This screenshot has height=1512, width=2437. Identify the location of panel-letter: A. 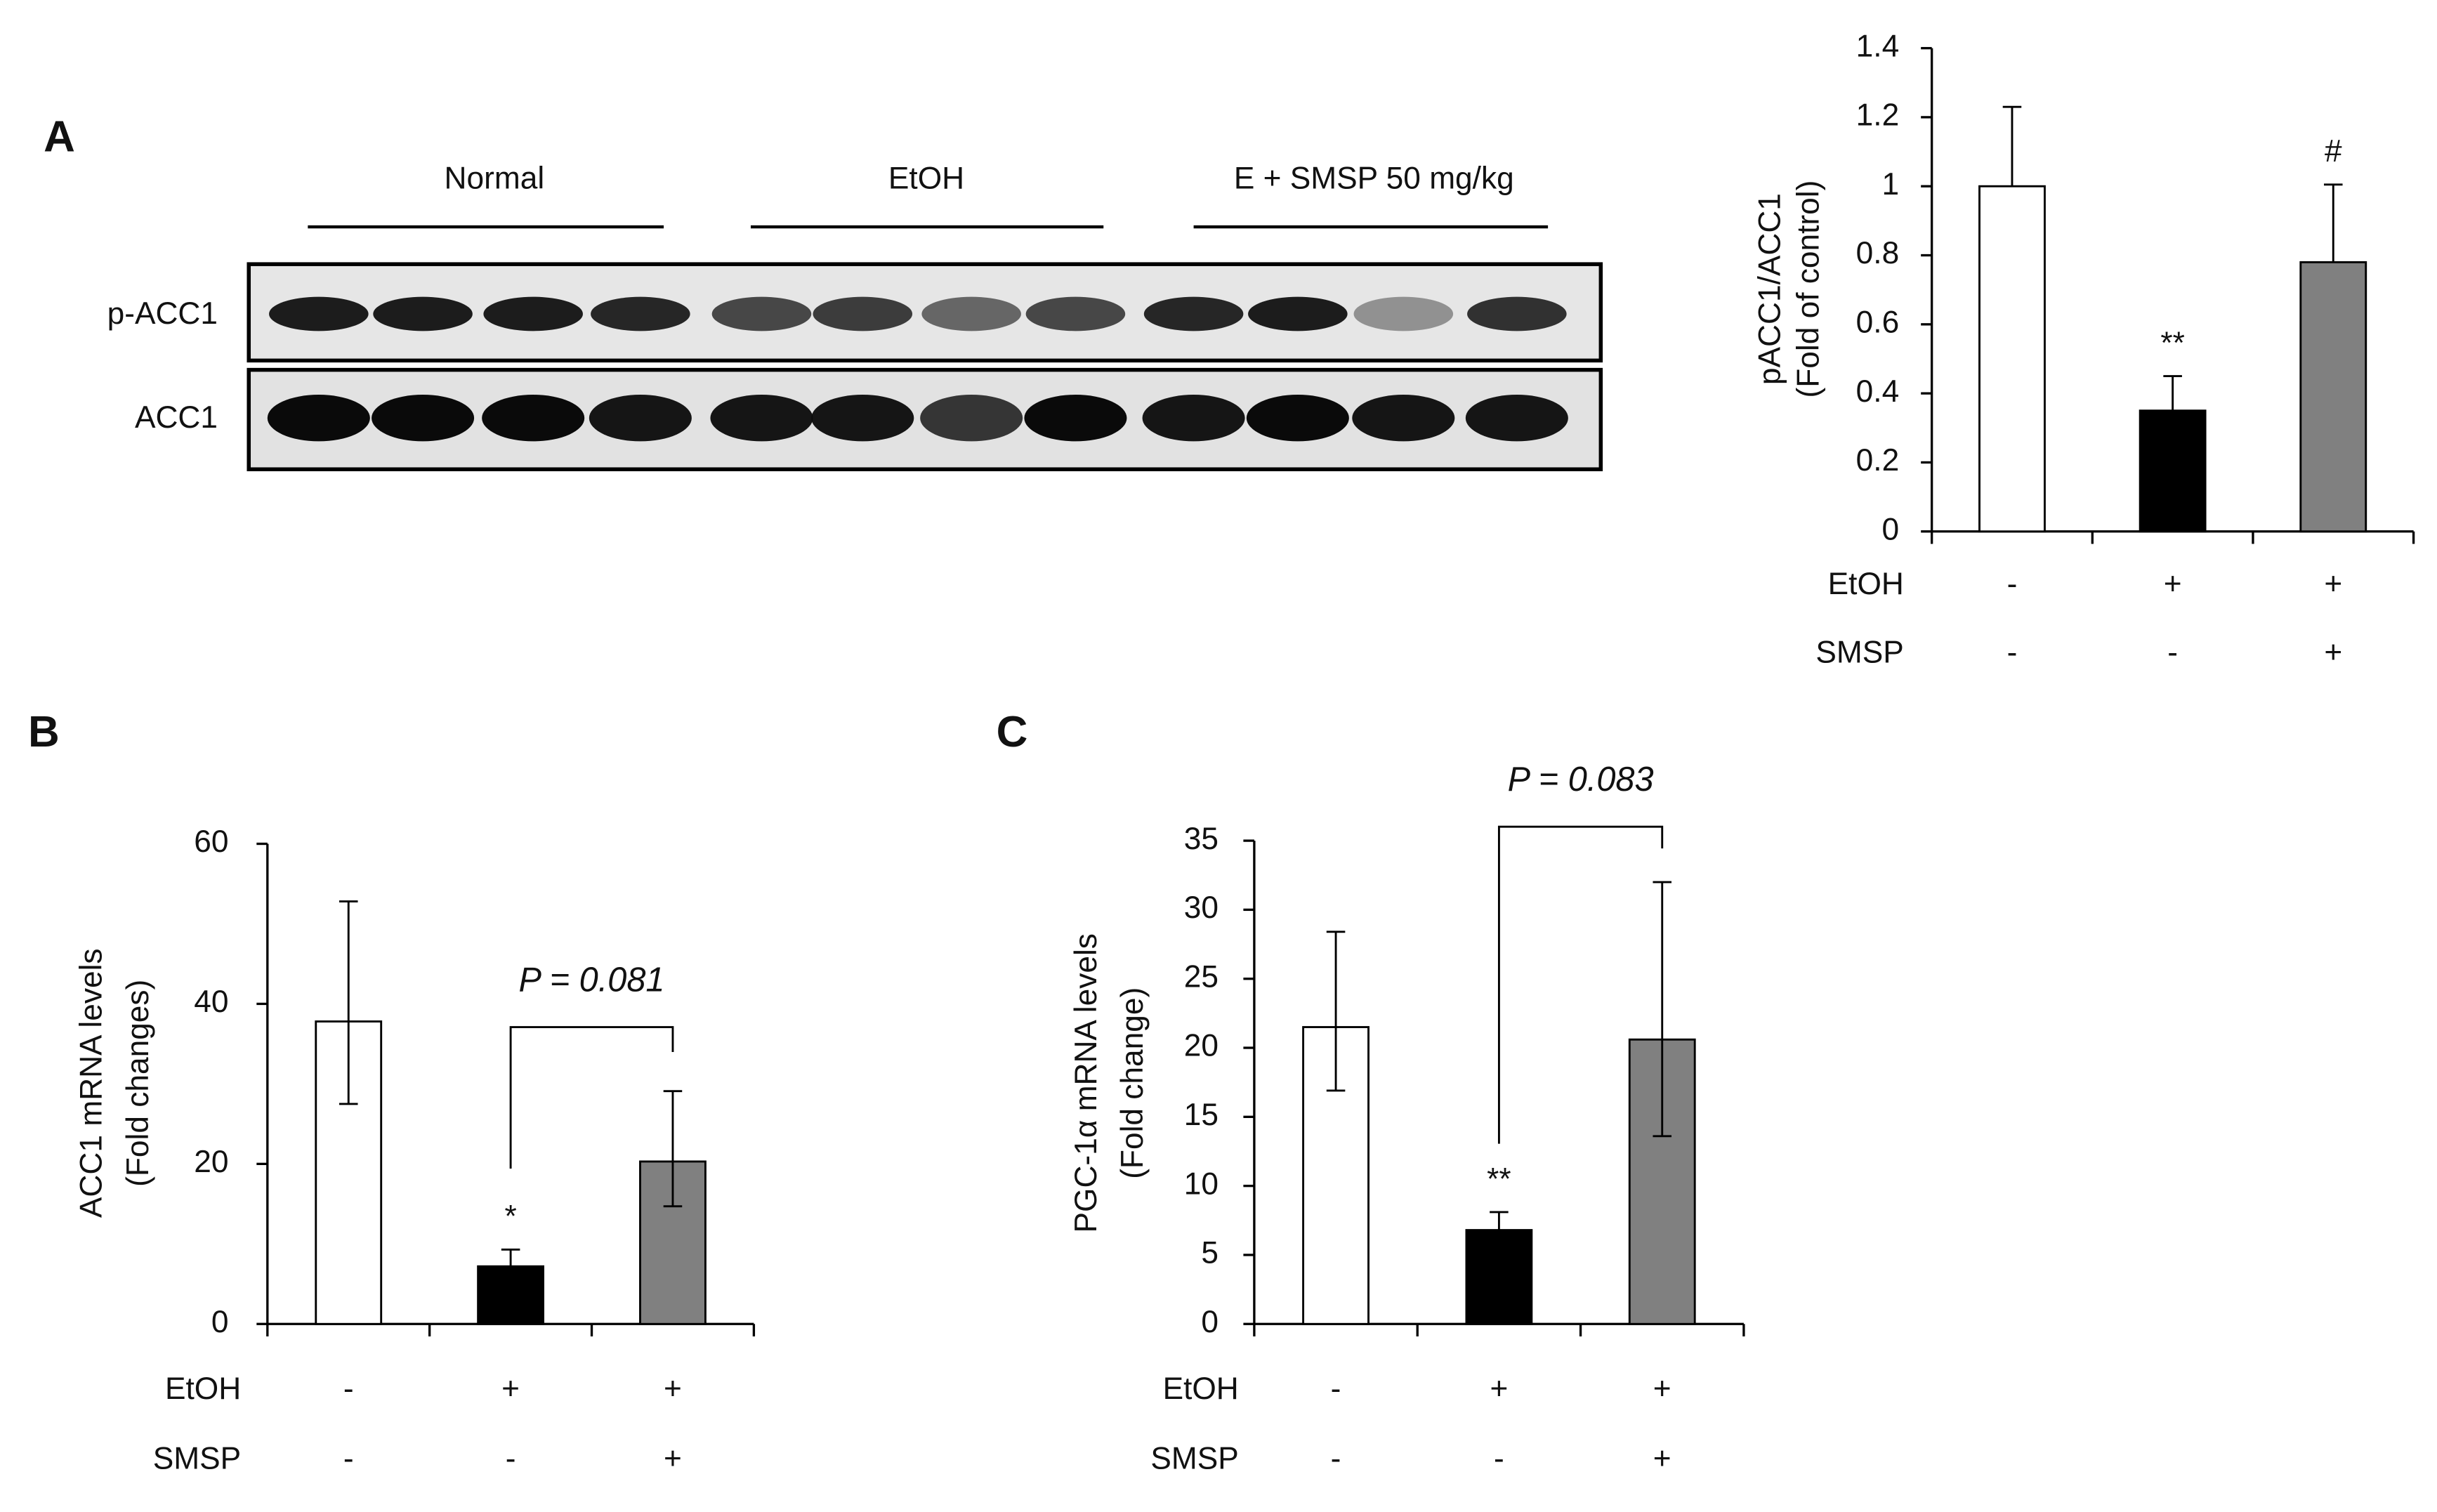
(59, 137).